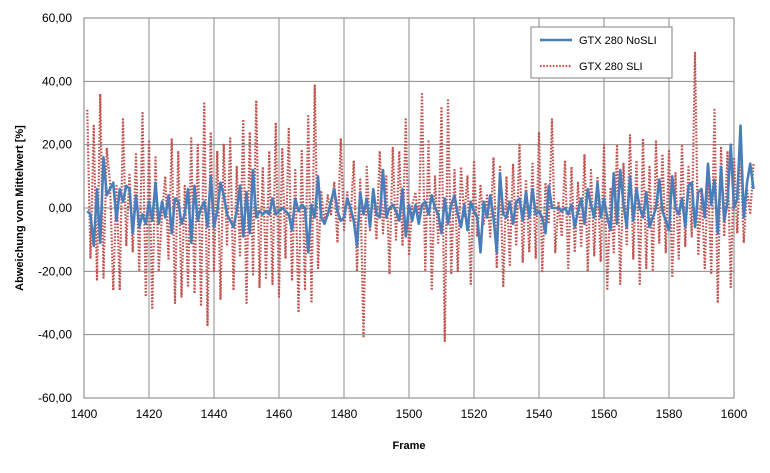 The height and width of the screenshot is (473, 770). I want to click on x-tick-label: 1580, so click(669, 414).